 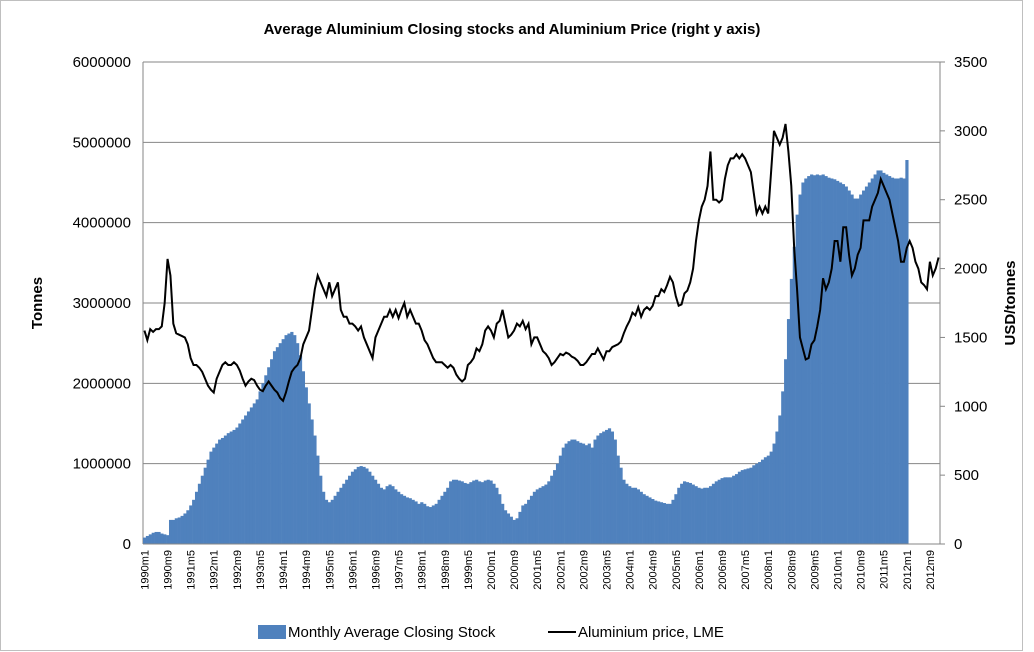 What do you see at coordinates (272, 632) in the screenshot?
I see `legend-swatch` at bounding box center [272, 632].